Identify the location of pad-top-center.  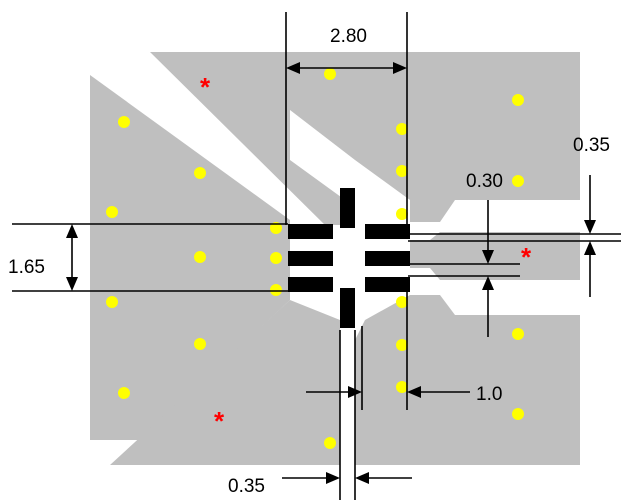
(347, 208).